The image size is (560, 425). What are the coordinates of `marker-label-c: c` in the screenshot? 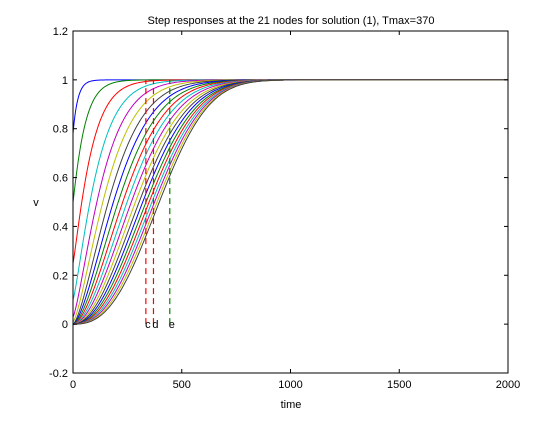 It's located at (148, 325).